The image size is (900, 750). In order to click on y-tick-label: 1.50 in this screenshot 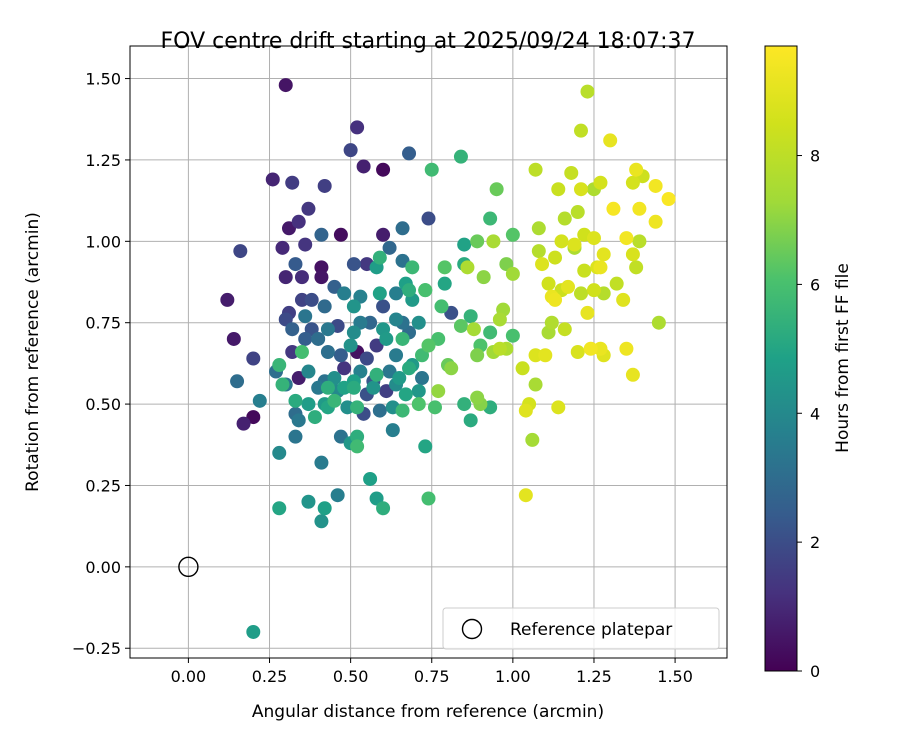, I will do `click(103, 79)`.